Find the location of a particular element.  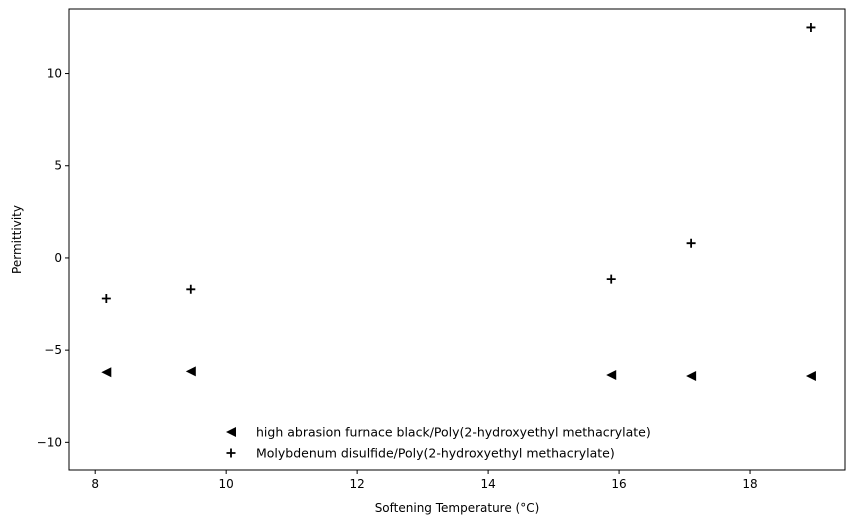

y-axis-label: Permittivity is located at coordinates (17, 239).